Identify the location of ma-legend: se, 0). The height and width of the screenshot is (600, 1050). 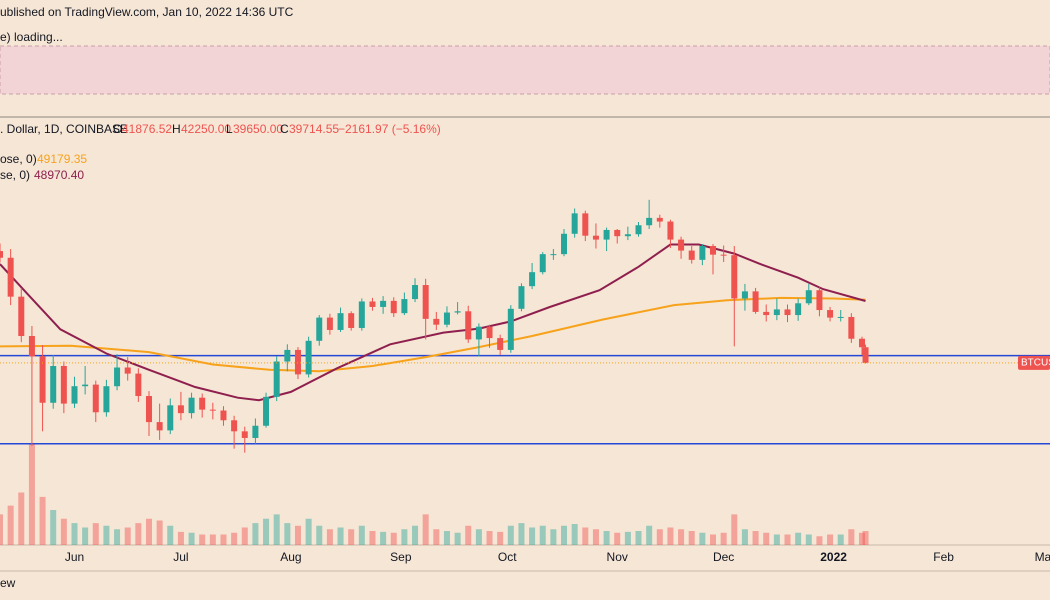
(15, 175).